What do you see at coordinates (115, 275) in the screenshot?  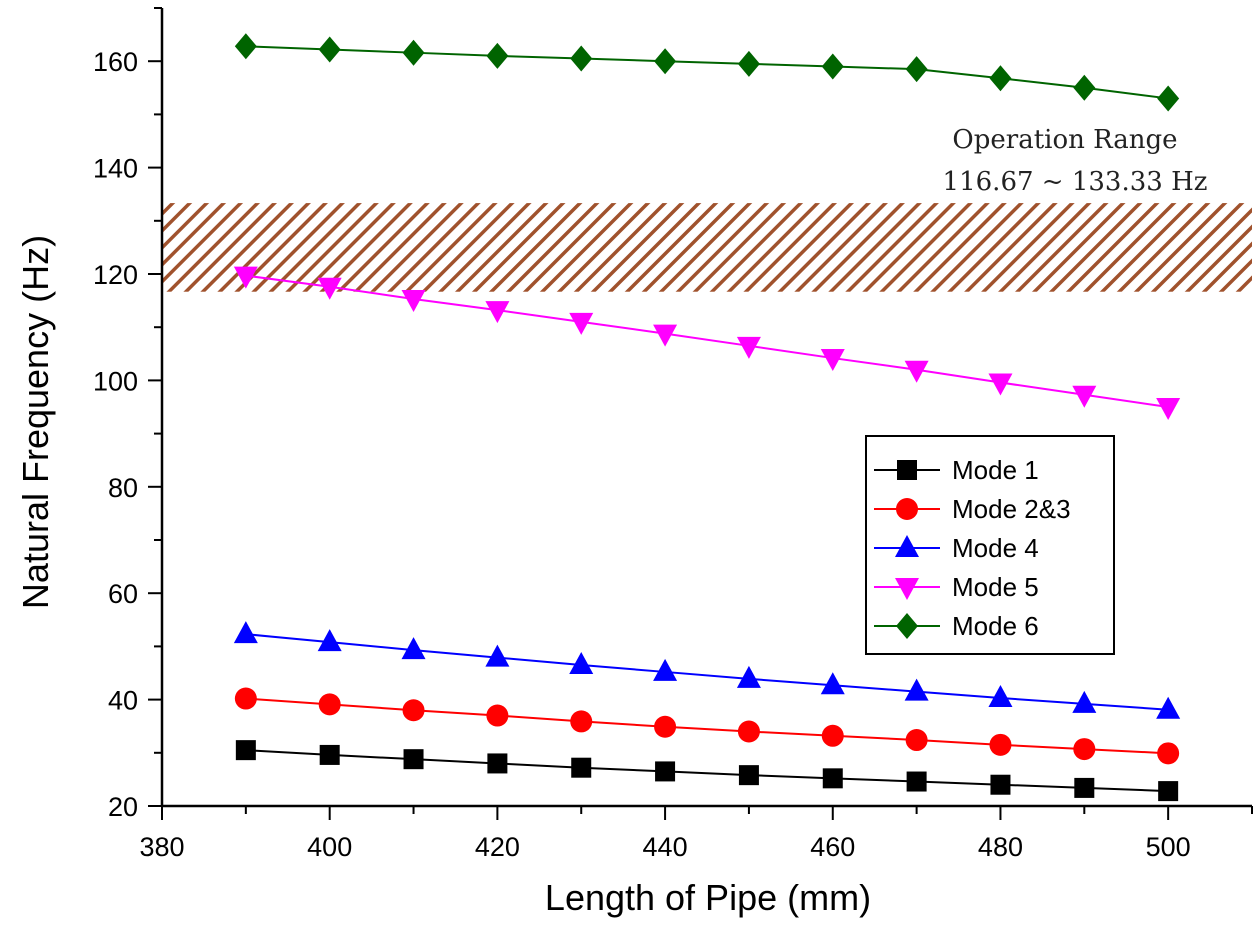 I see `y-tick-label: 120` at bounding box center [115, 275].